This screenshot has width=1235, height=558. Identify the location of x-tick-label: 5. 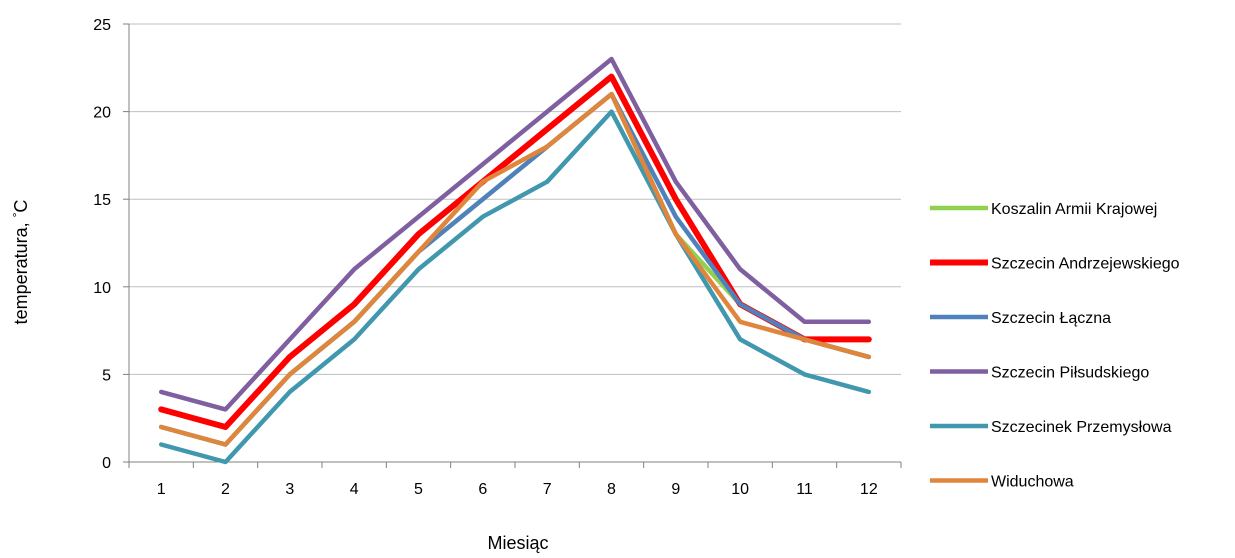
(418, 489).